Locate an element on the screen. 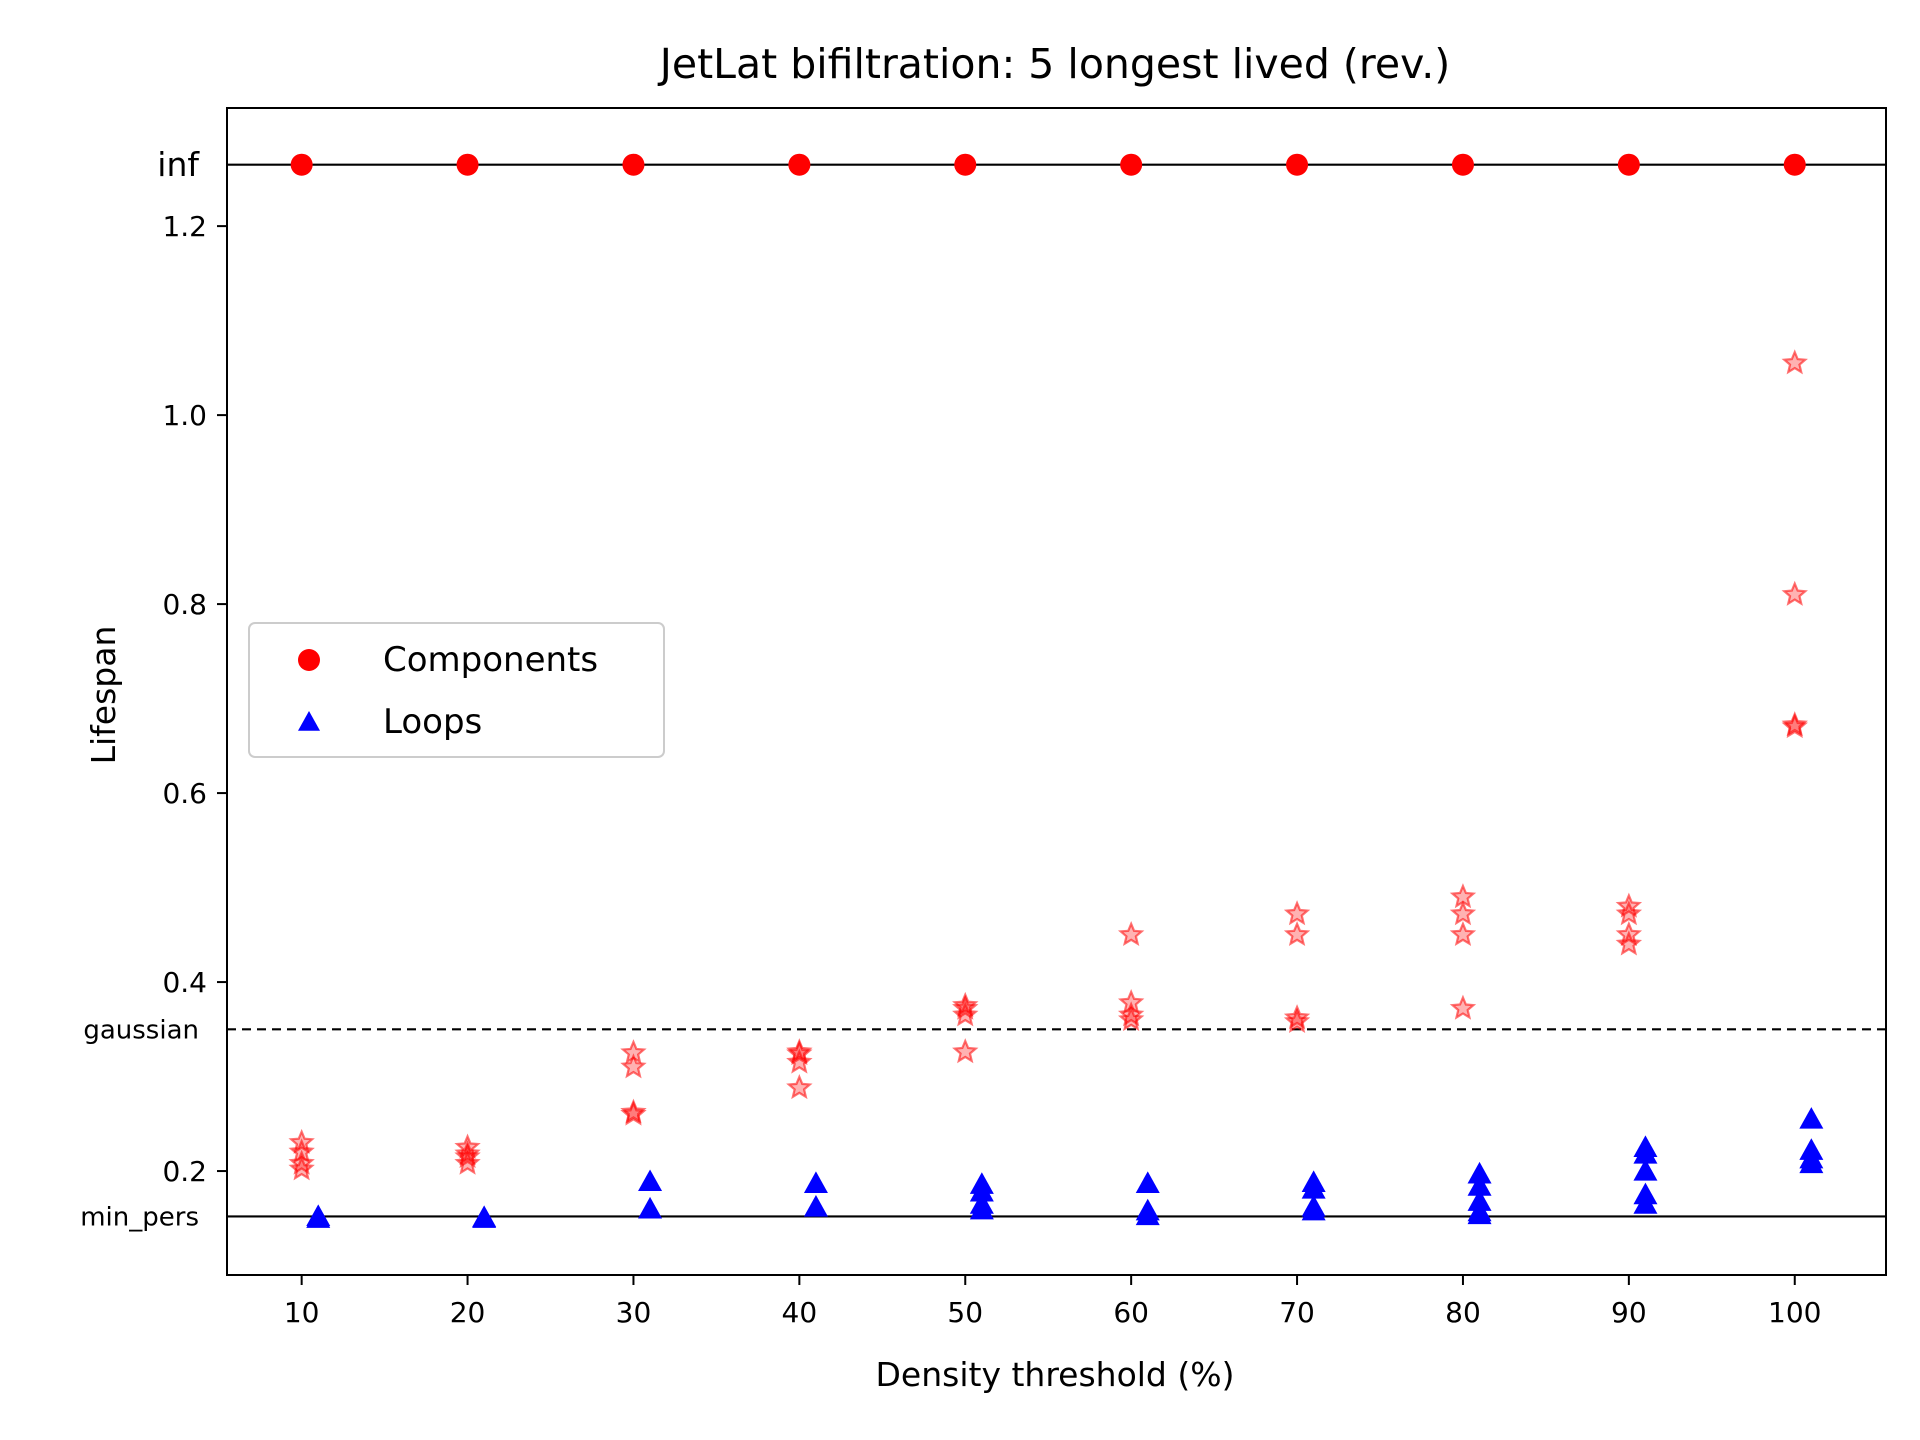 The width and height of the screenshot is (1920, 1440). legend-marker-components is located at coordinates (309, 660).